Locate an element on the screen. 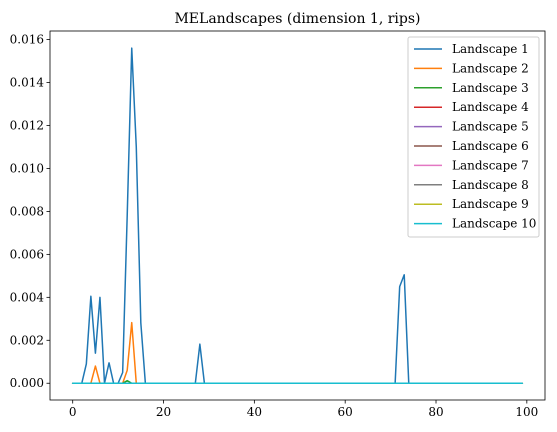 This screenshot has height=432, width=557. legend-label-landscape-5: Landscape 5 is located at coordinates (490, 127).